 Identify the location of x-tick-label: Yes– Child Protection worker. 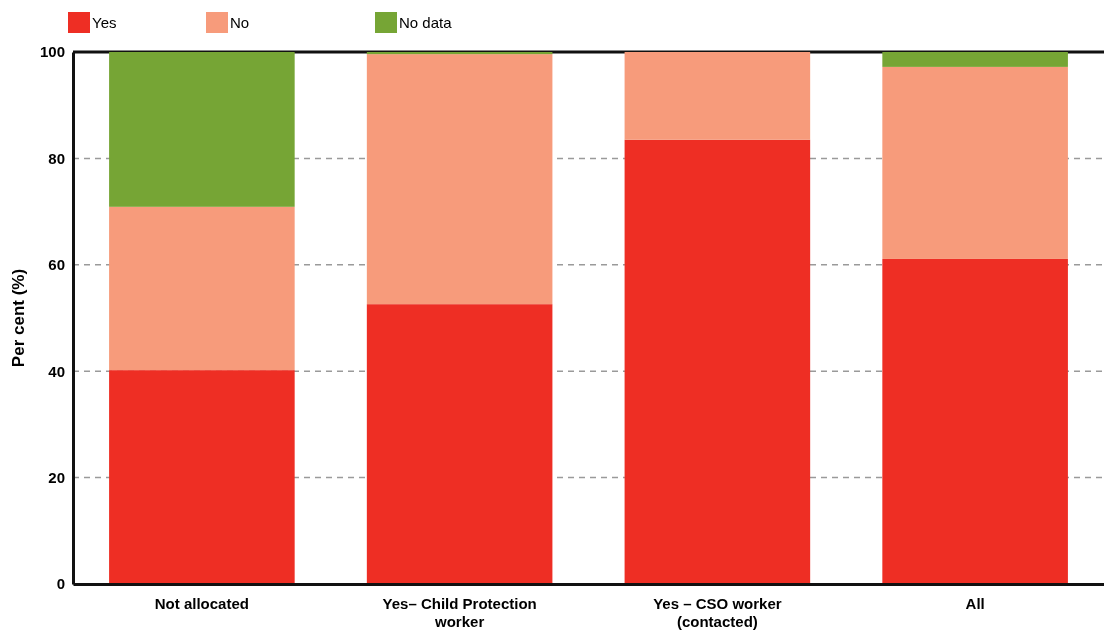
(459, 612).